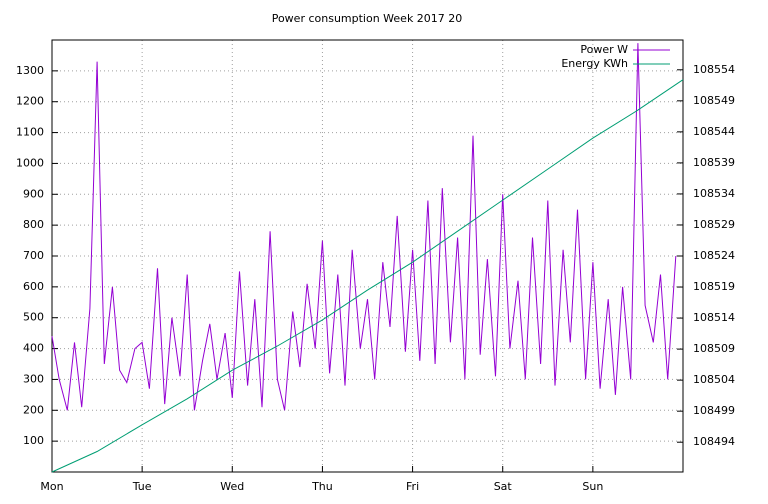 This screenshot has height=504, width=768. What do you see at coordinates (33, 440) in the screenshot?
I see `y-tick-label: 100` at bounding box center [33, 440].